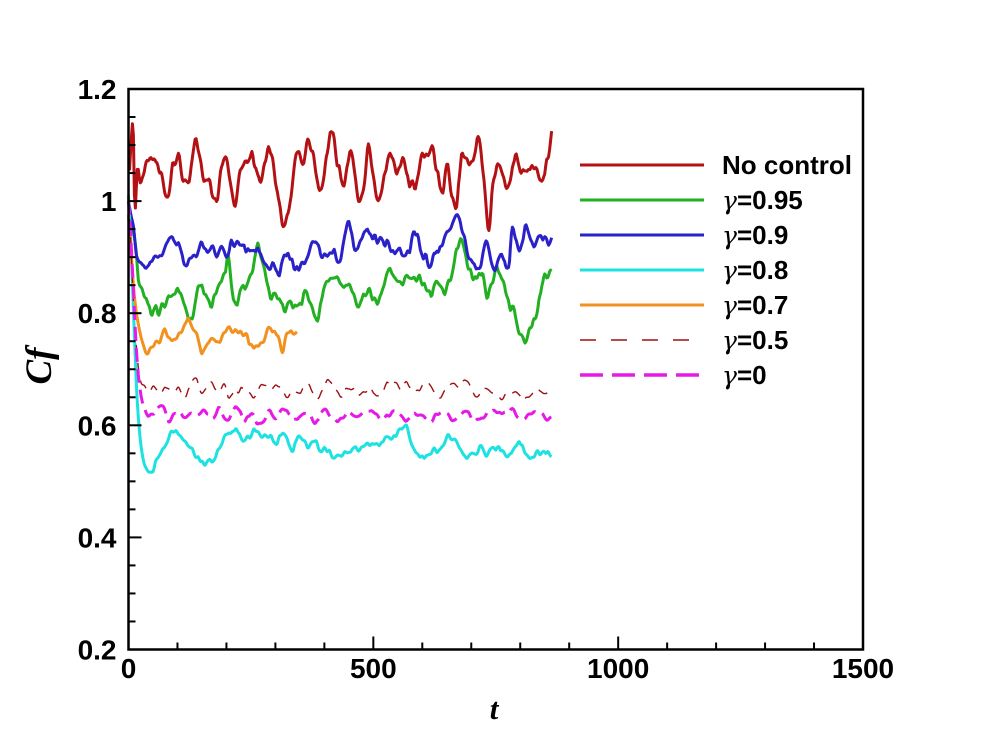 Image resolution: width=982 pixels, height=731 pixels. I want to click on legend-item-gamma-0: γ=0, so click(673, 375).